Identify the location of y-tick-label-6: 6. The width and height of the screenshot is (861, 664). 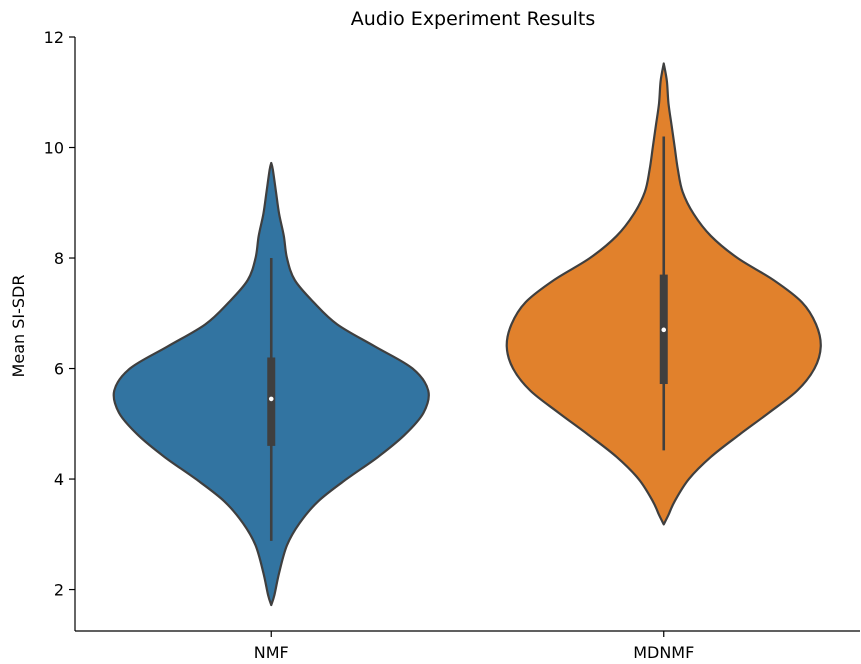
(59, 369).